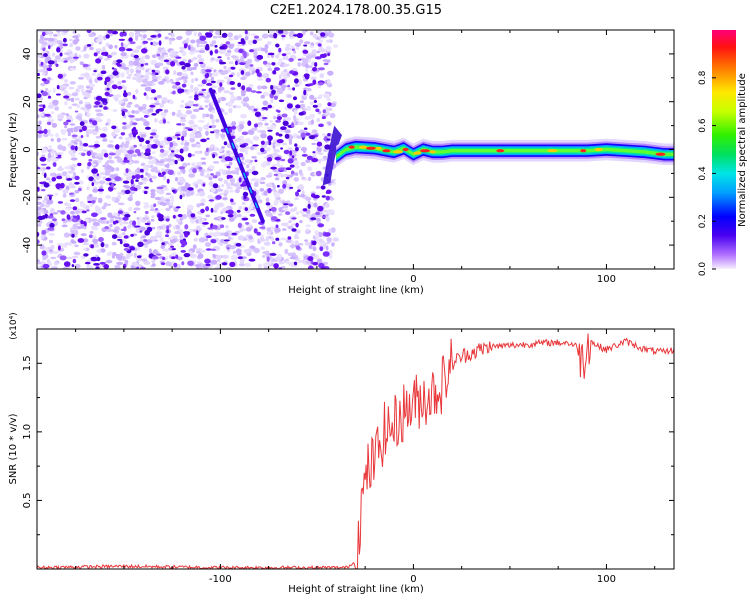 This screenshot has width=750, height=600. What do you see at coordinates (378, 148) in the screenshot?
I see `signal-peak` at bounding box center [378, 148].